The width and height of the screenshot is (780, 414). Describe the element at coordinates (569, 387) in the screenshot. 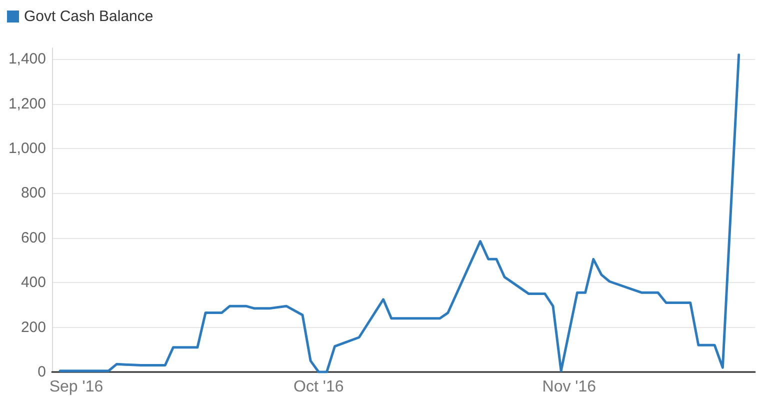

I see `x-tick-label: Nov '16` at that location.